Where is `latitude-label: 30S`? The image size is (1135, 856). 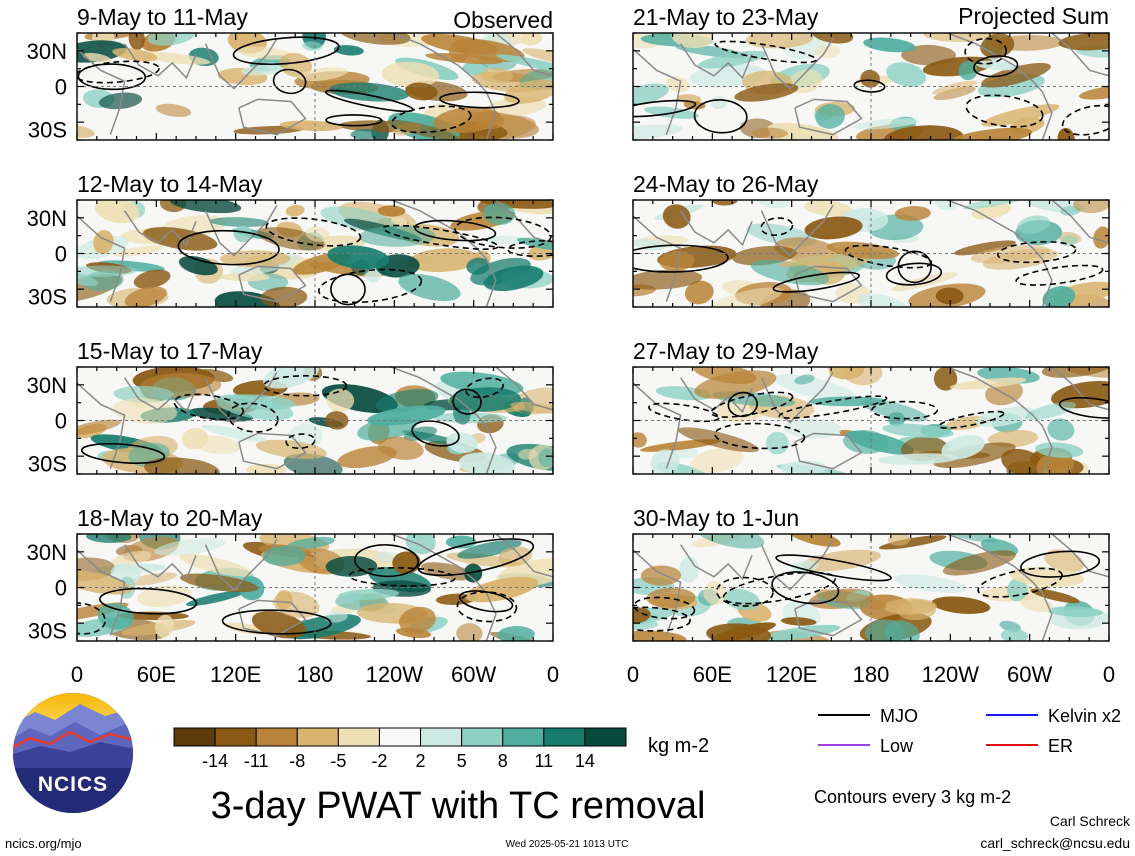 latitude-label: 30S is located at coordinates (47, 463).